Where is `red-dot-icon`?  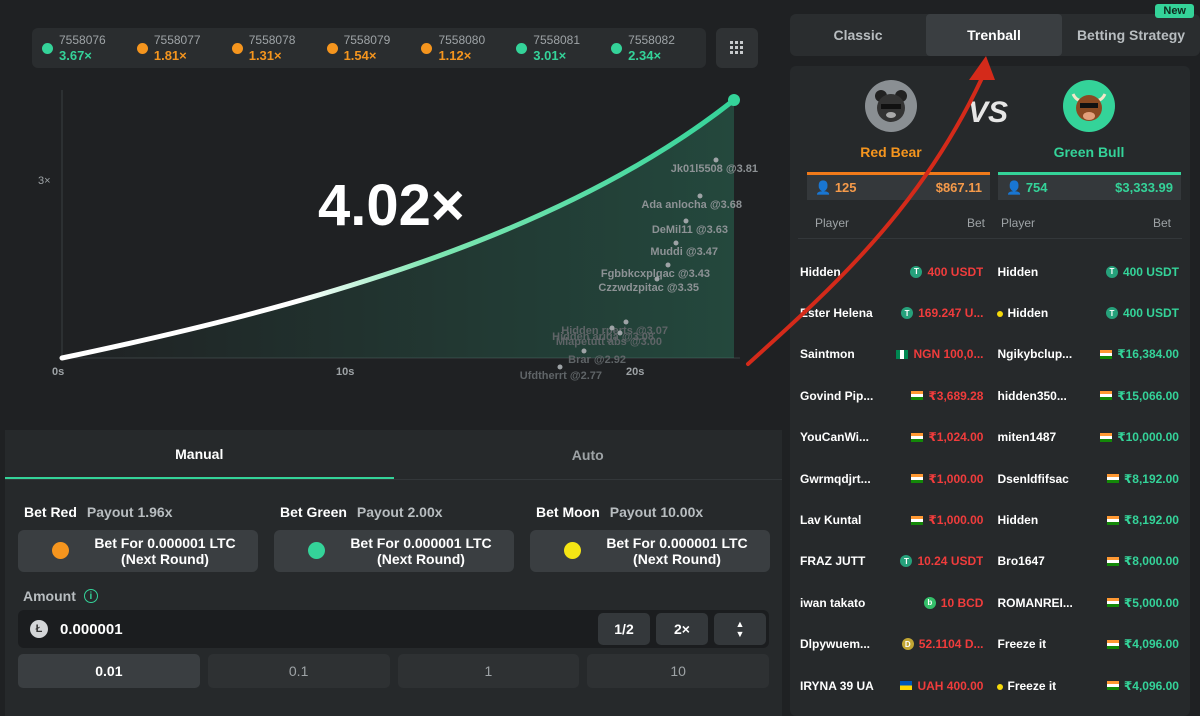 red-dot-icon is located at coordinates (60, 550).